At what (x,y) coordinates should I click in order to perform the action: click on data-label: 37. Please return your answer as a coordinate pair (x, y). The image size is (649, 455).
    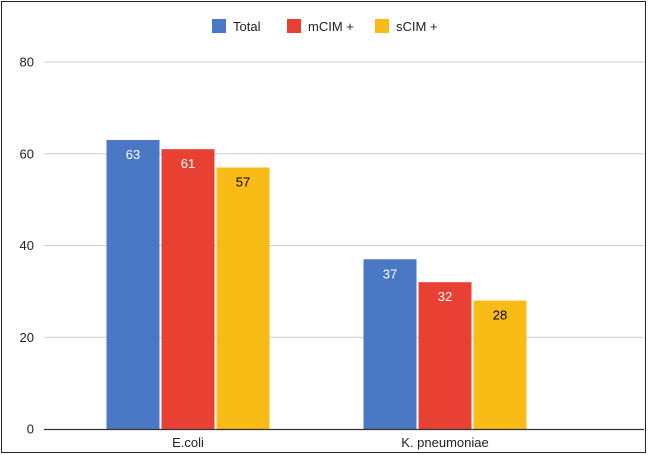
    Looking at the image, I should click on (390, 273).